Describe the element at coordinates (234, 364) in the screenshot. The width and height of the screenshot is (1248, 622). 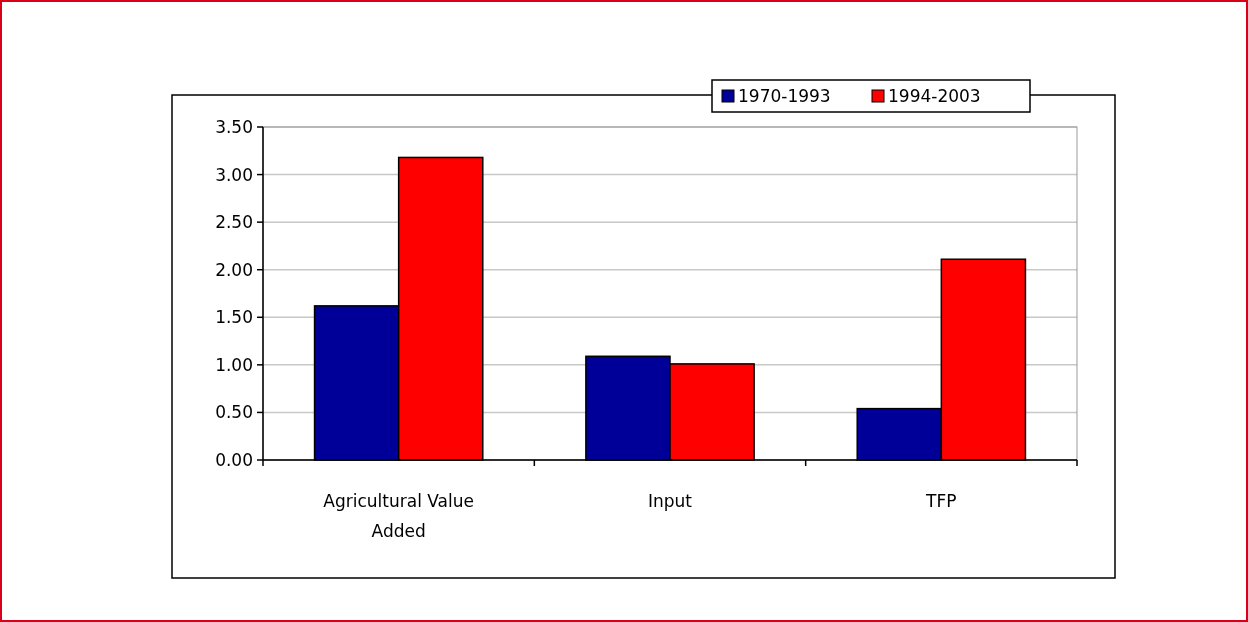
I see `y-tick-label: 1.00` at that location.